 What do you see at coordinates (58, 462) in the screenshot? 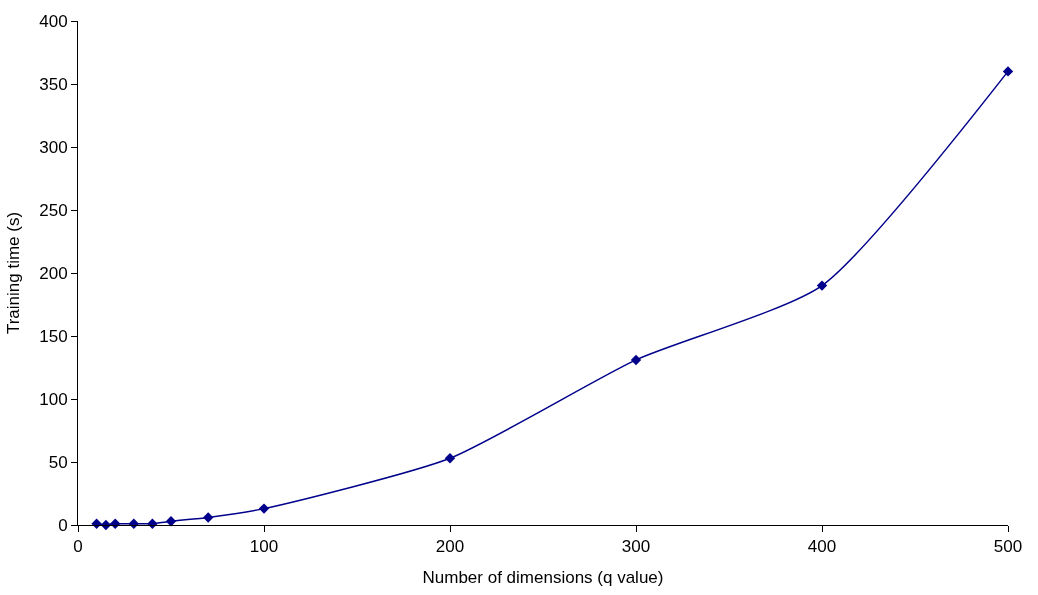
I see `y-tick-label: 50` at bounding box center [58, 462].